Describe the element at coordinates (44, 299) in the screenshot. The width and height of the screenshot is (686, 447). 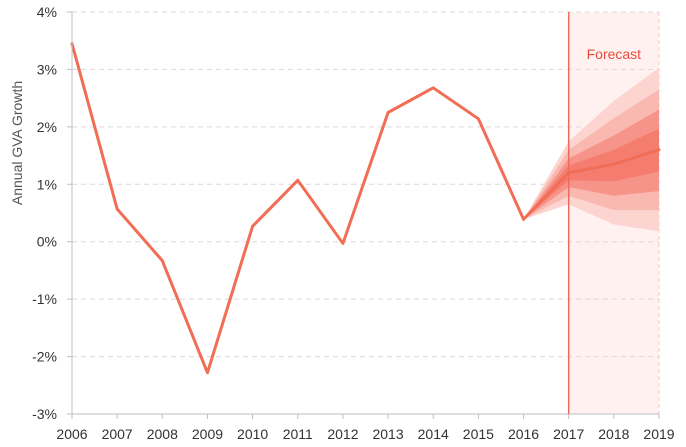
I see `y-tick-label: -1%` at that location.